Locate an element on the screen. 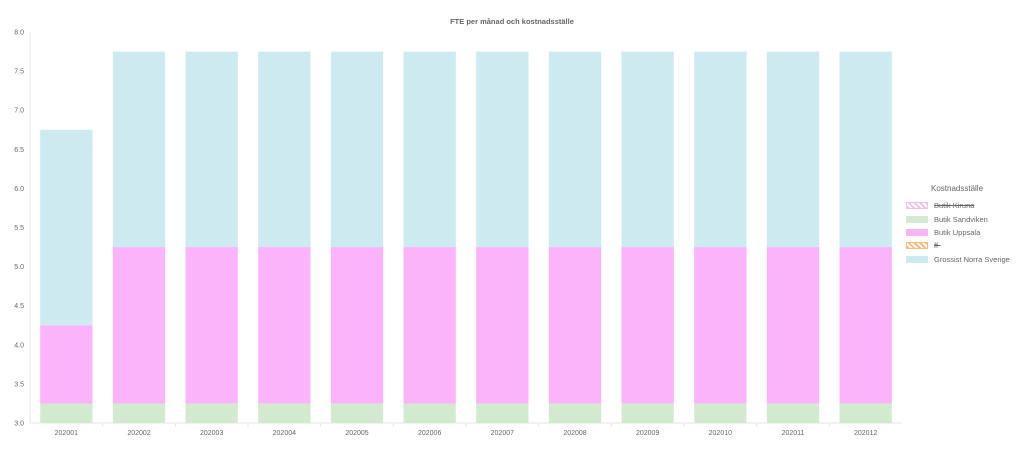  y-tick-label: 7.5 is located at coordinates (19, 72).